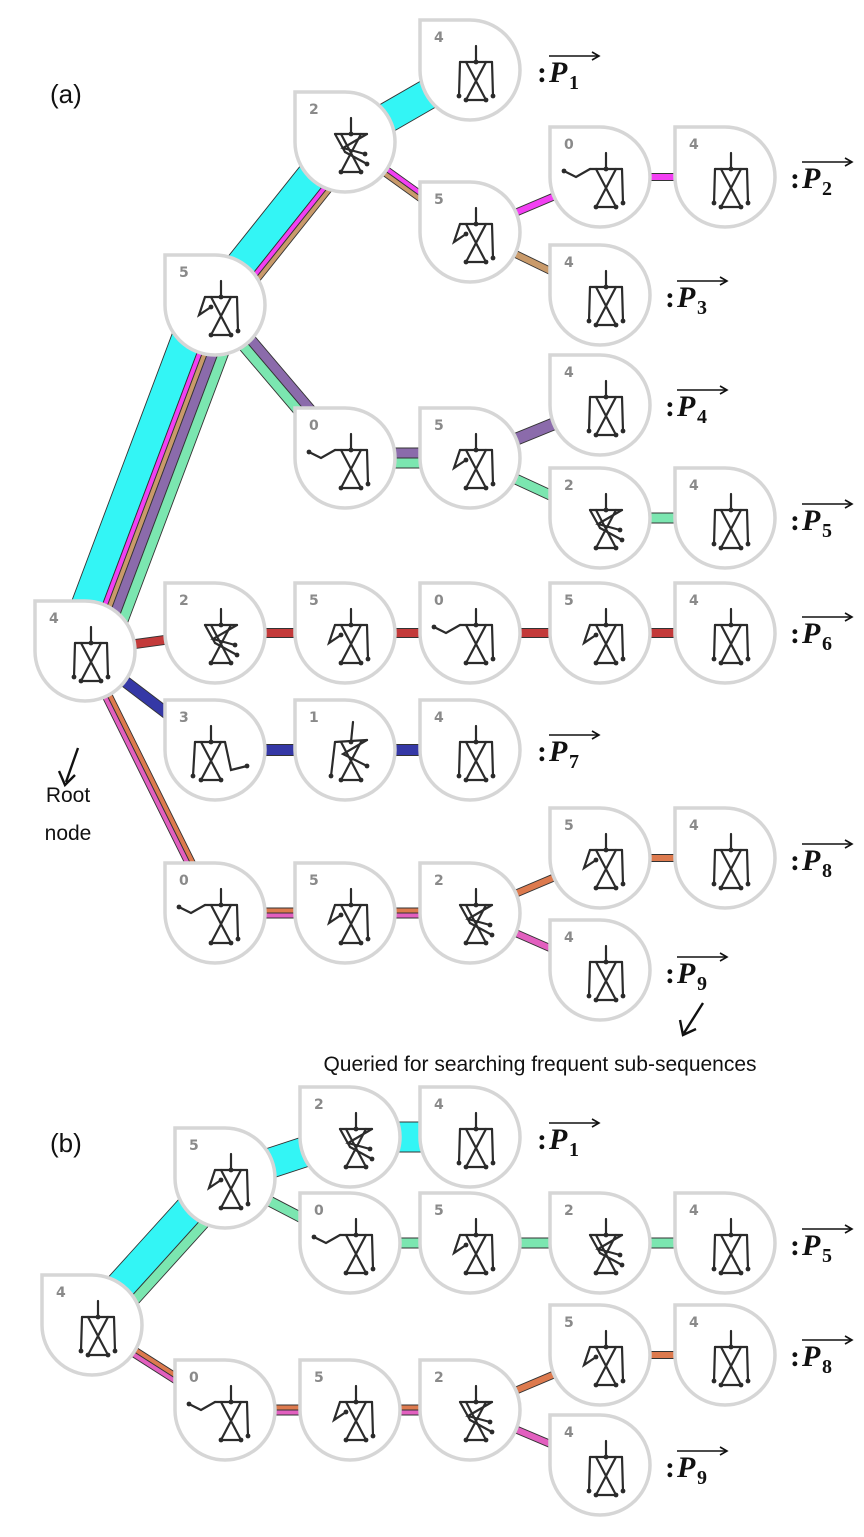 This screenshot has height=1537, width=864. Describe the element at coordinates (702, 1478) in the screenshot. I see `path-label-subscript: 9` at that location.